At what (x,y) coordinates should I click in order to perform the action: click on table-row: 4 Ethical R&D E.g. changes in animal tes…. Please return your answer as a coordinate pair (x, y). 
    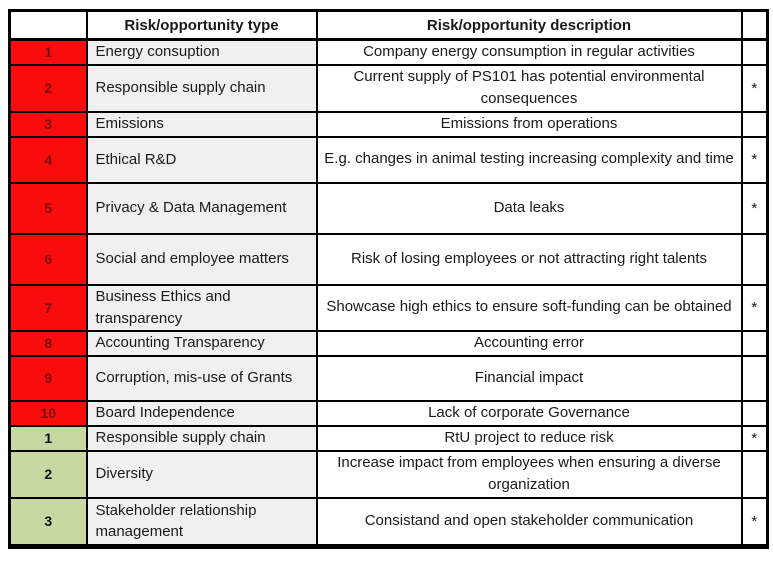
    Looking at the image, I should click on (388, 159).